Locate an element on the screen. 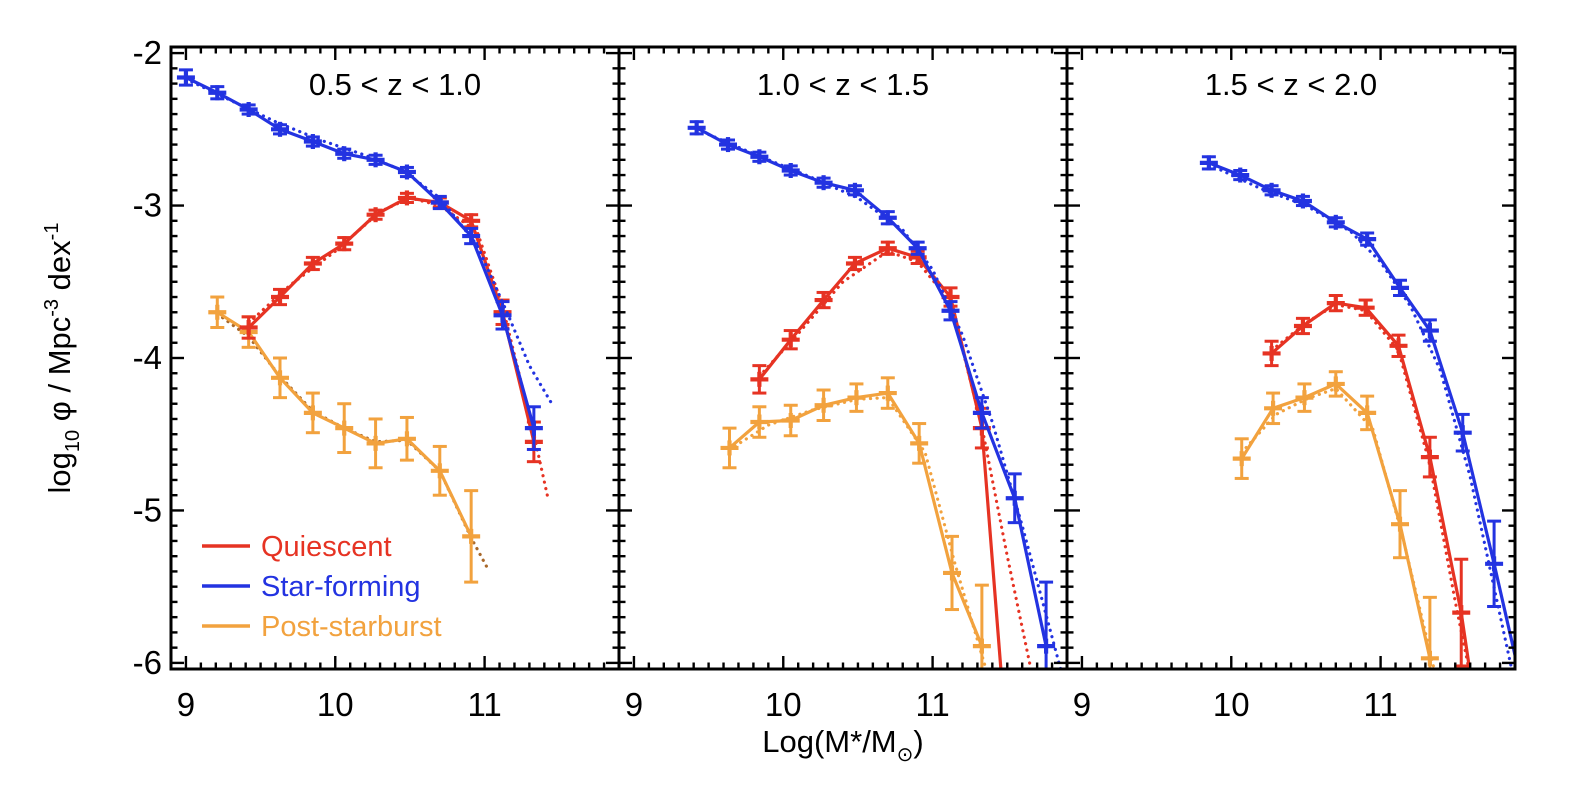 Image resolution: width=1570 pixels, height=792 pixels. quiescent-series is located at coordinates (1366, 480).